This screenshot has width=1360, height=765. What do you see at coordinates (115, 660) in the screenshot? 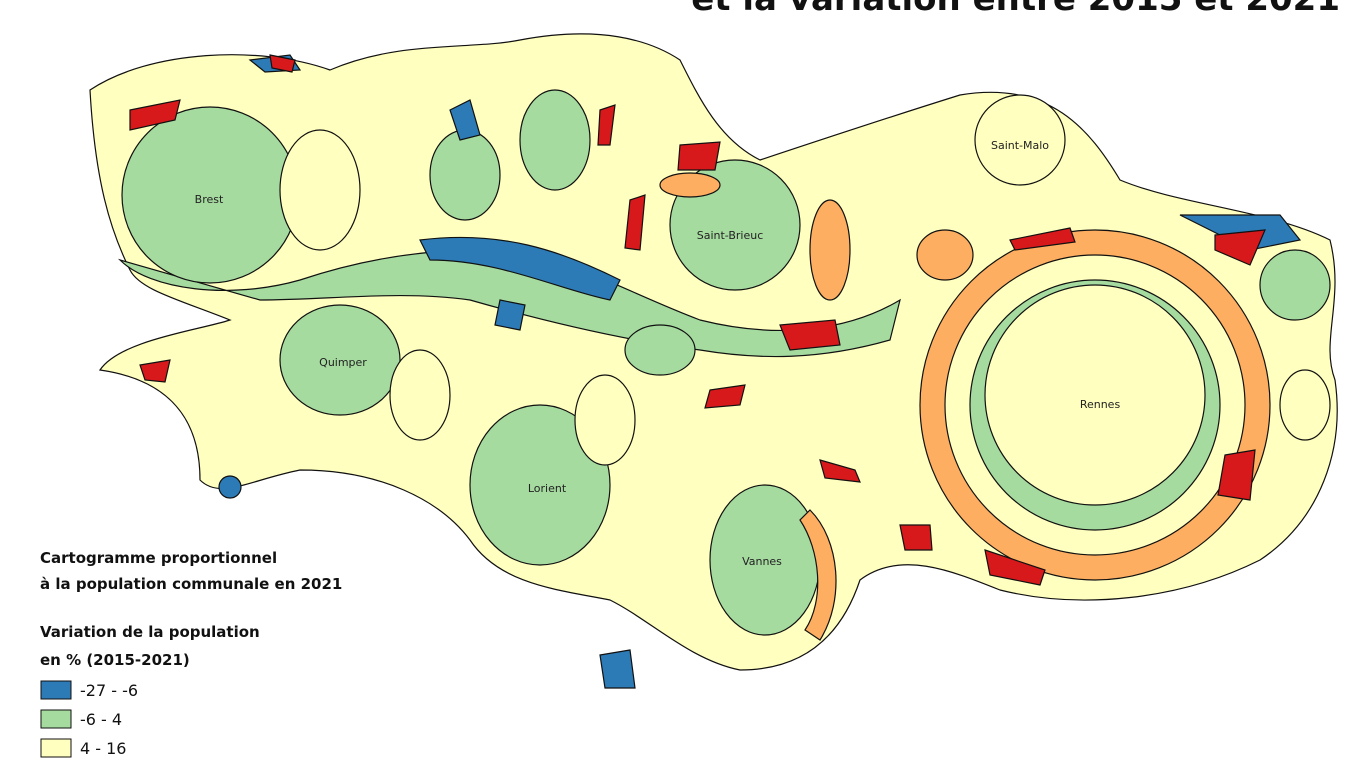
I see `legend-heading: en % (2015-2021)` at bounding box center [115, 660].